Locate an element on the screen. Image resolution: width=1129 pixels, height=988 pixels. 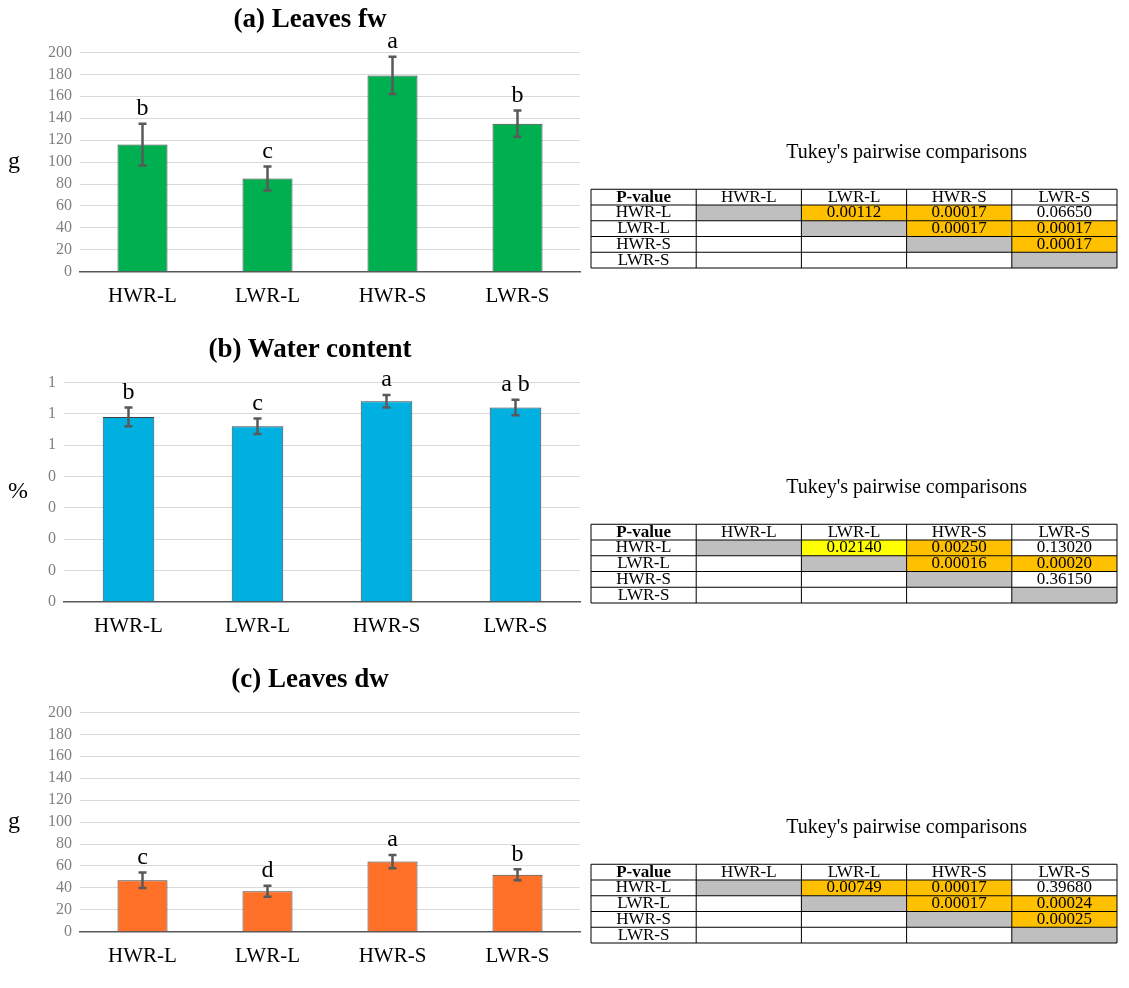
annotation: d is located at coordinates (267, 869).